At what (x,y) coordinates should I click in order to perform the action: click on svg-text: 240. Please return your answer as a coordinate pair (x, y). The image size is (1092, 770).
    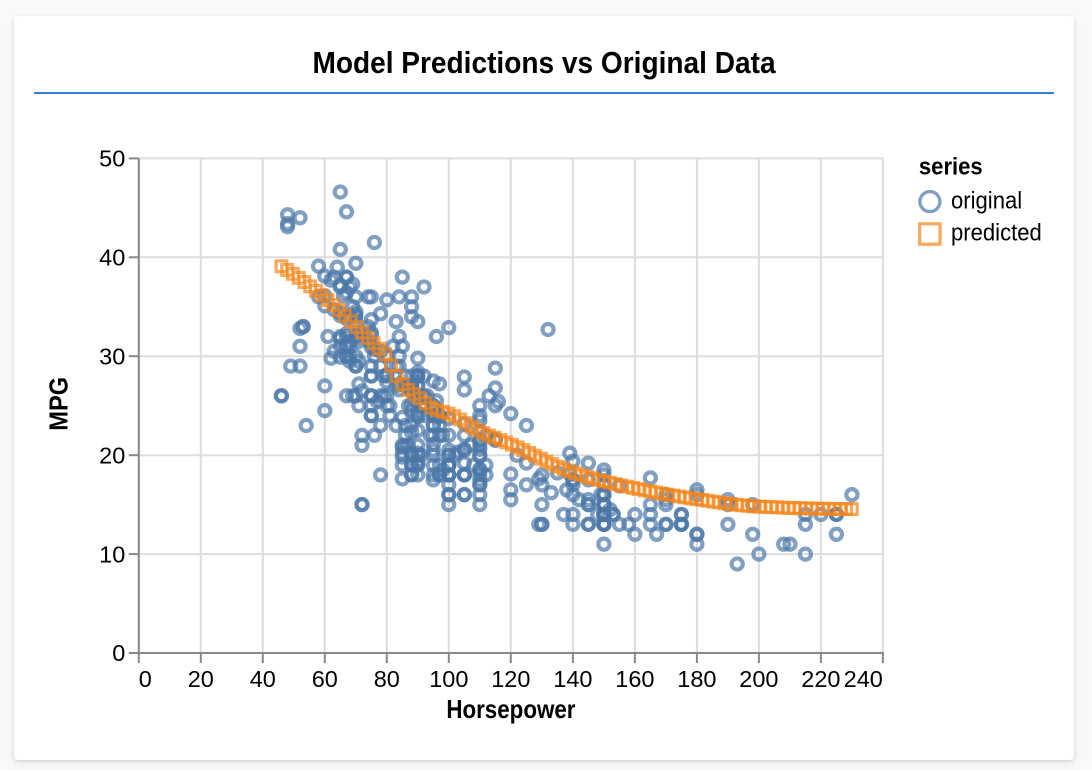
    Looking at the image, I should click on (863, 679).